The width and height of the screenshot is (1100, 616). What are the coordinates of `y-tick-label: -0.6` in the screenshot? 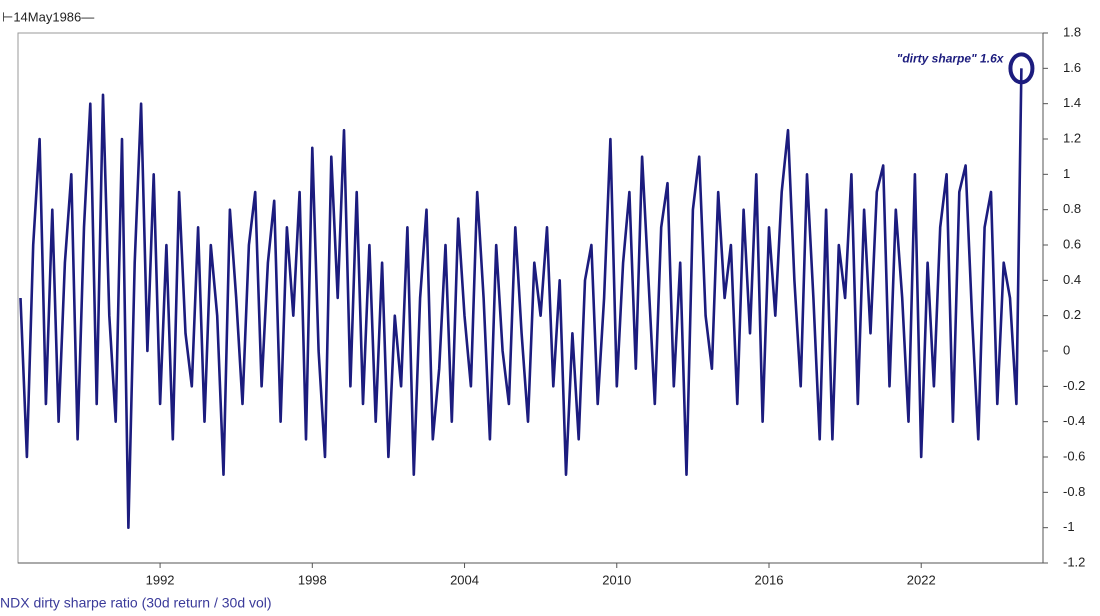 It's located at (1074, 455).